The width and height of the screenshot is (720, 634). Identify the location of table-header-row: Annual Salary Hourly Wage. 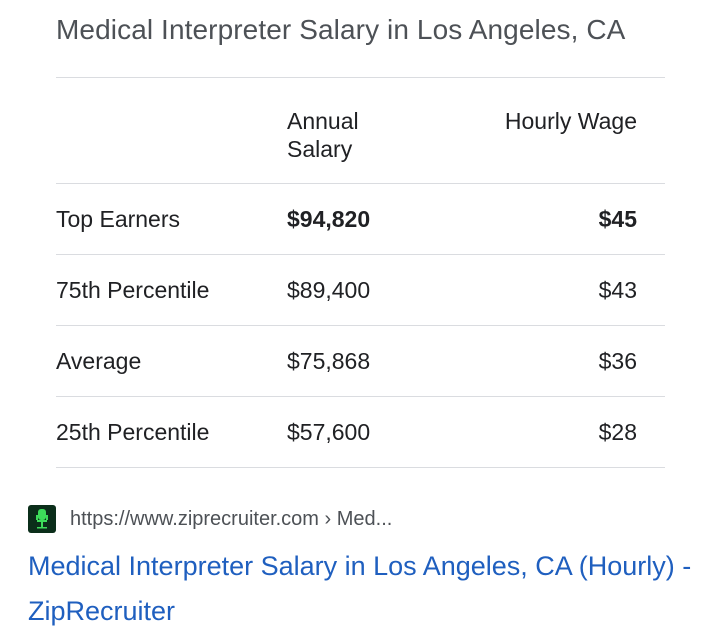
(360, 130).